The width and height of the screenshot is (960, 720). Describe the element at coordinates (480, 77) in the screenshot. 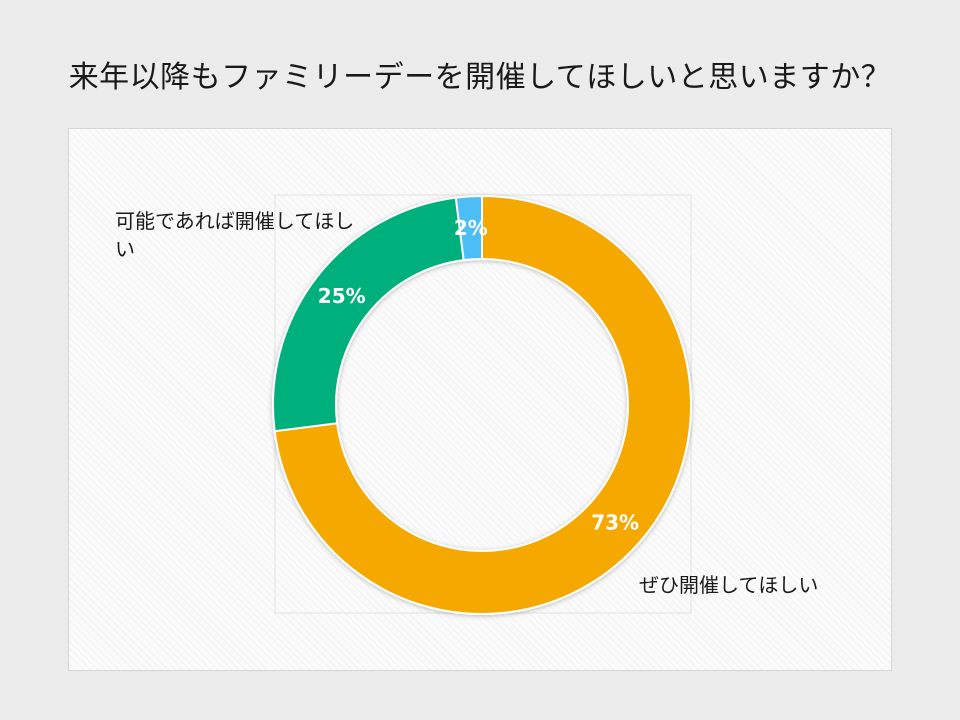

I see `chart-title: 来年以降もファミリーデーを開催してほしいと思いますか？` at that location.